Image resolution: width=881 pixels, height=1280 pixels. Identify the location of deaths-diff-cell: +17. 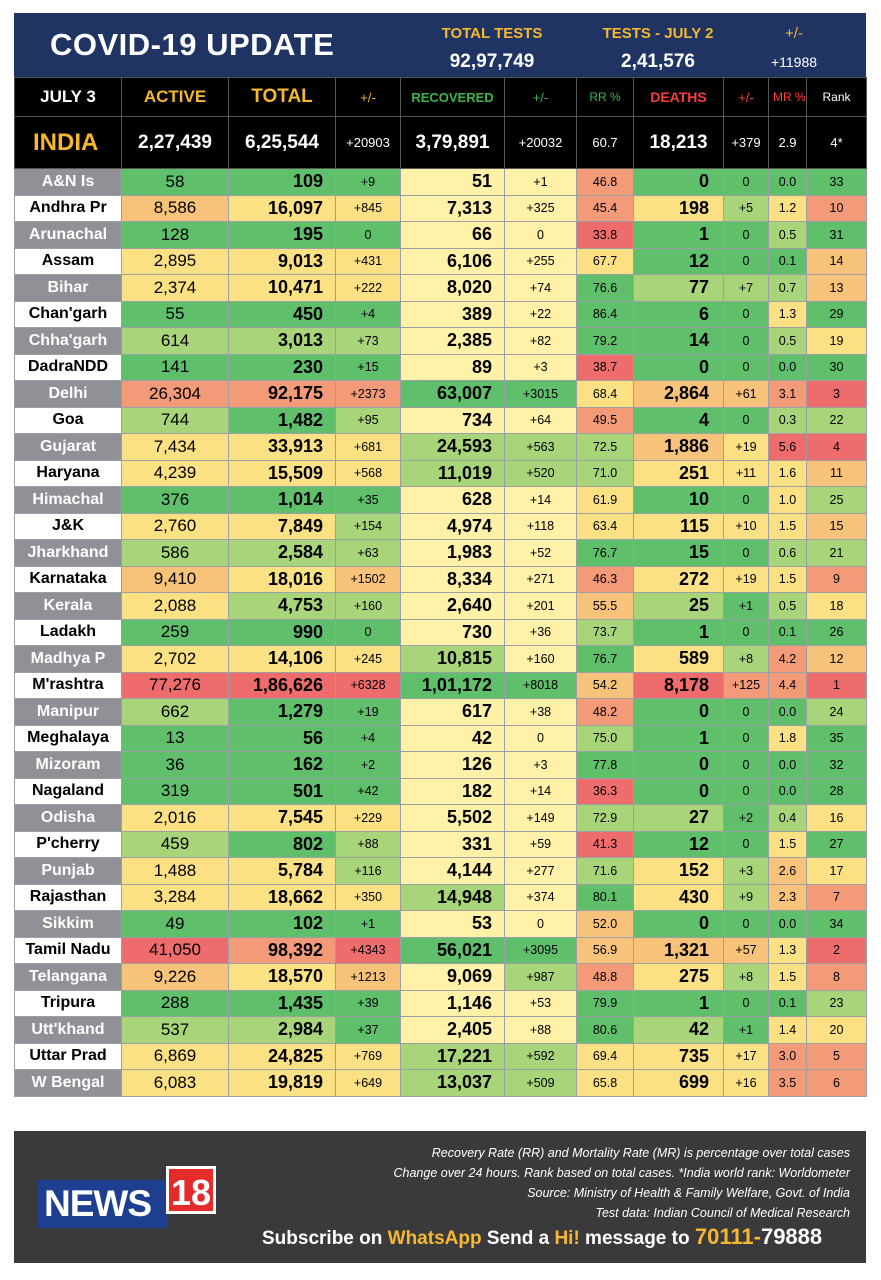
(746, 1056).